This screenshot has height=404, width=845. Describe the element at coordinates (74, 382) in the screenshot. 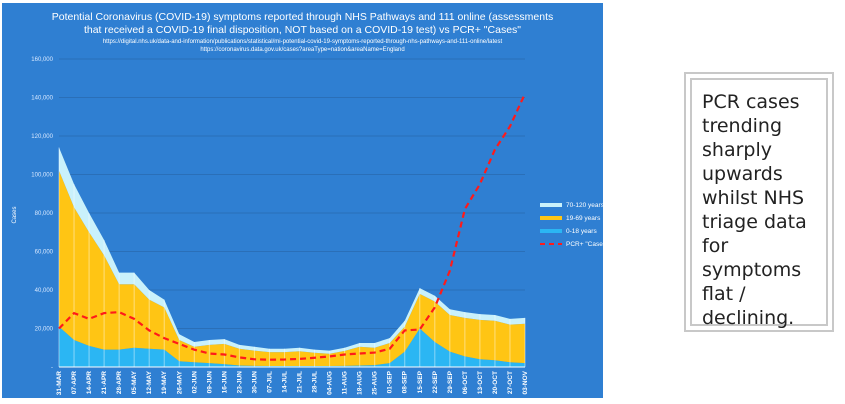

I see `x-tick-label: 07-APR` at that location.